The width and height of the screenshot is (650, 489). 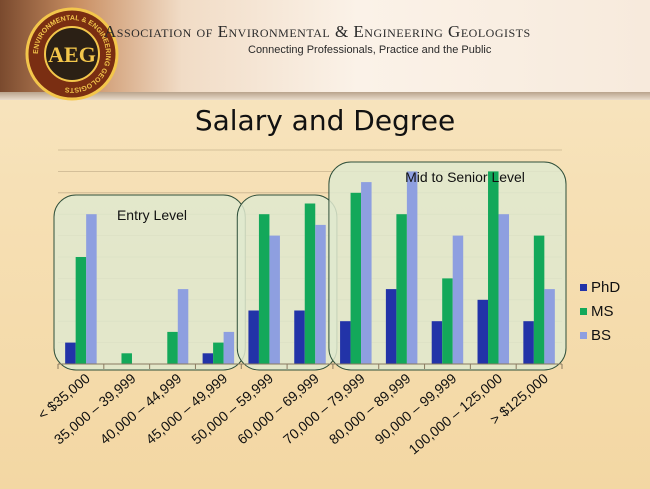 I want to click on x-tick-label: 50,000 – 59,999, so click(x=232, y=408).